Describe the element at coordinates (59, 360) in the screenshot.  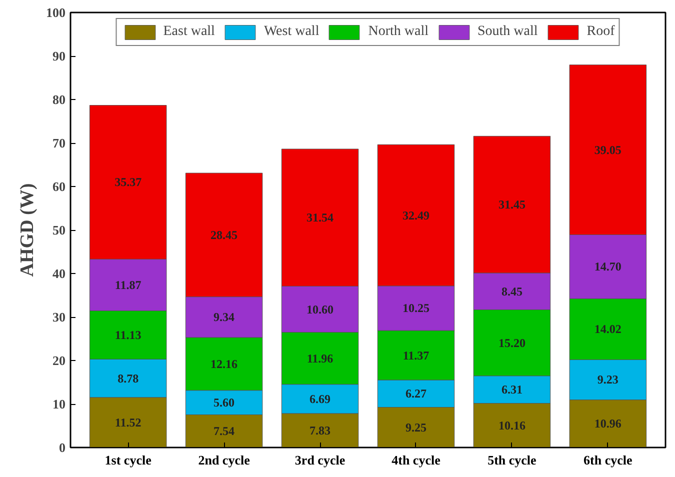
I see `y-tick-label: 20` at that location.